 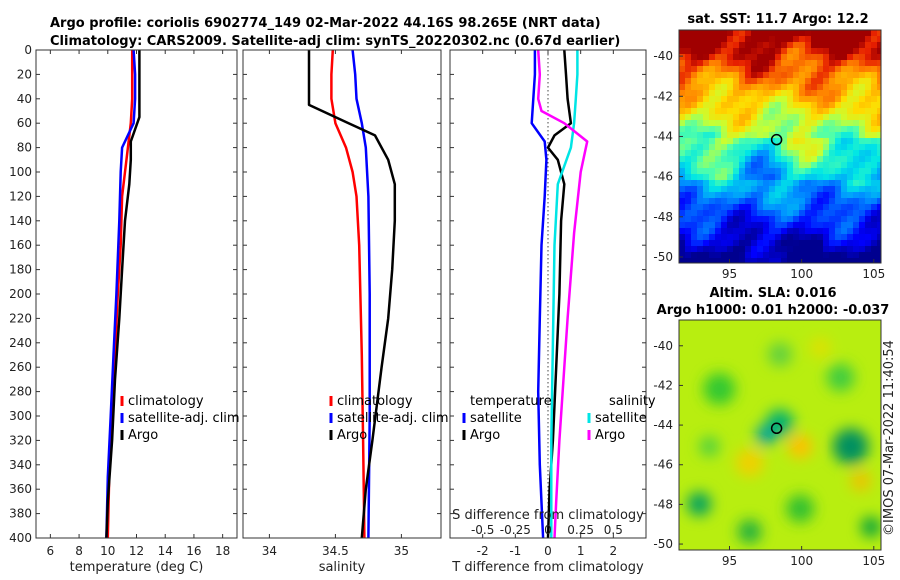 What do you see at coordinates (352, 435) in the screenshot?
I see `salinity-legend-entry: Argo` at bounding box center [352, 435].